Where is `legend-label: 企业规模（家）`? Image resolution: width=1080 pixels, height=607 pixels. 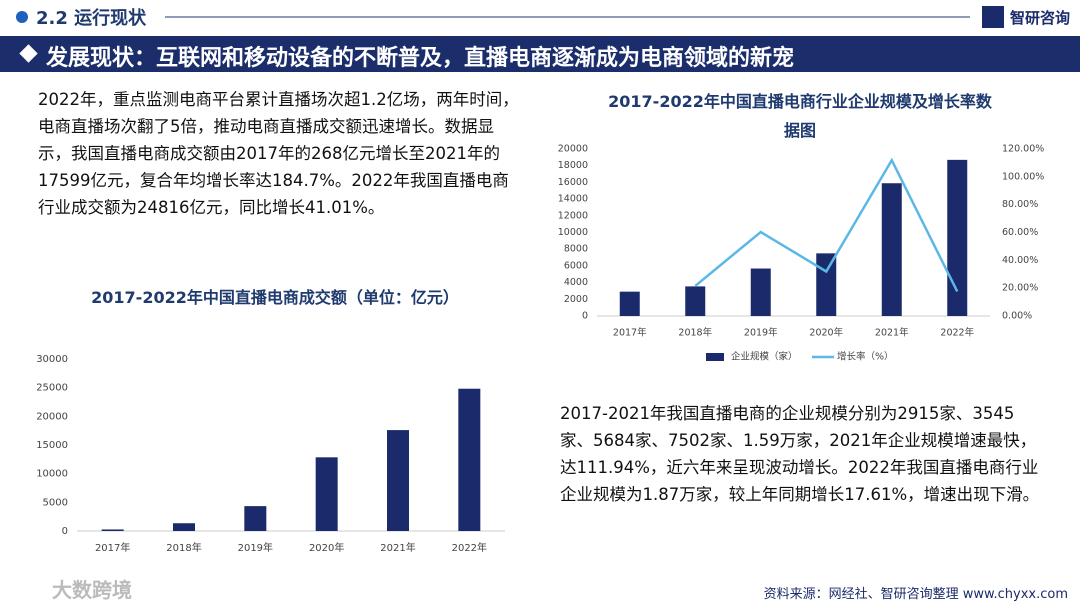
legend-label: 企业规模（家） is located at coordinates (764, 357).